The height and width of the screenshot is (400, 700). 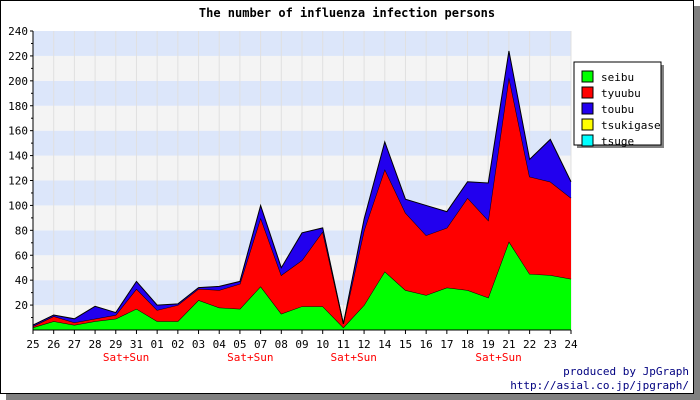 What do you see at coordinates (312, 357) in the screenshot?
I see `weekend-markers: Sat+Sun Sat+Sun Sat+Sun Sat+Sun` at bounding box center [312, 357].